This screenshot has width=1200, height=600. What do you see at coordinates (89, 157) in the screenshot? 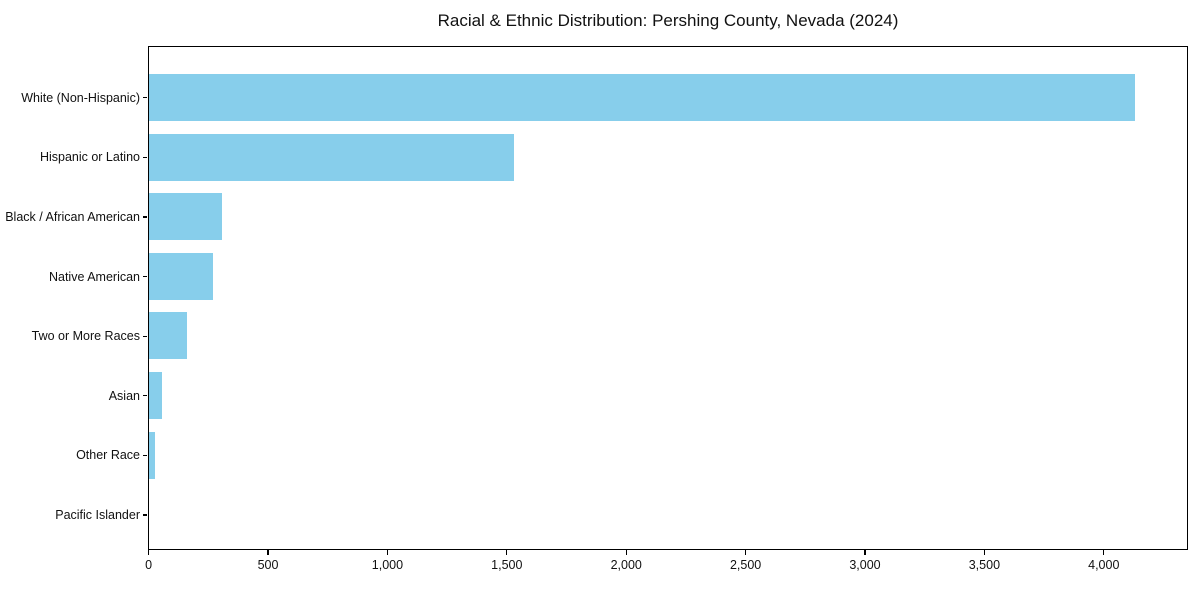
I see `y-tick-label: Hispanic or Latino` at bounding box center [89, 157].